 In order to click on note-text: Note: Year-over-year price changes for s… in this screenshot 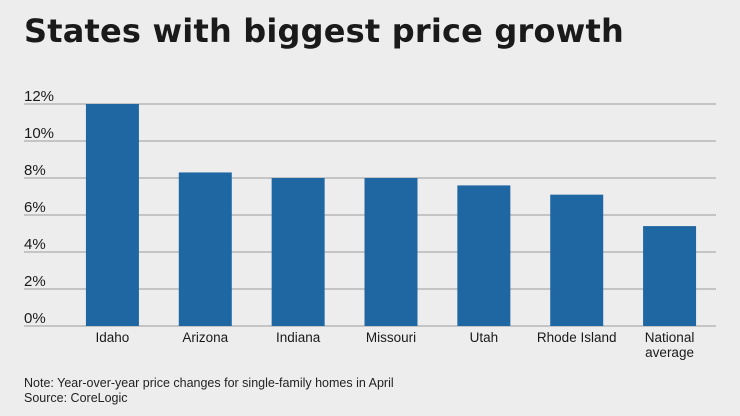, I will do `click(209, 383)`.